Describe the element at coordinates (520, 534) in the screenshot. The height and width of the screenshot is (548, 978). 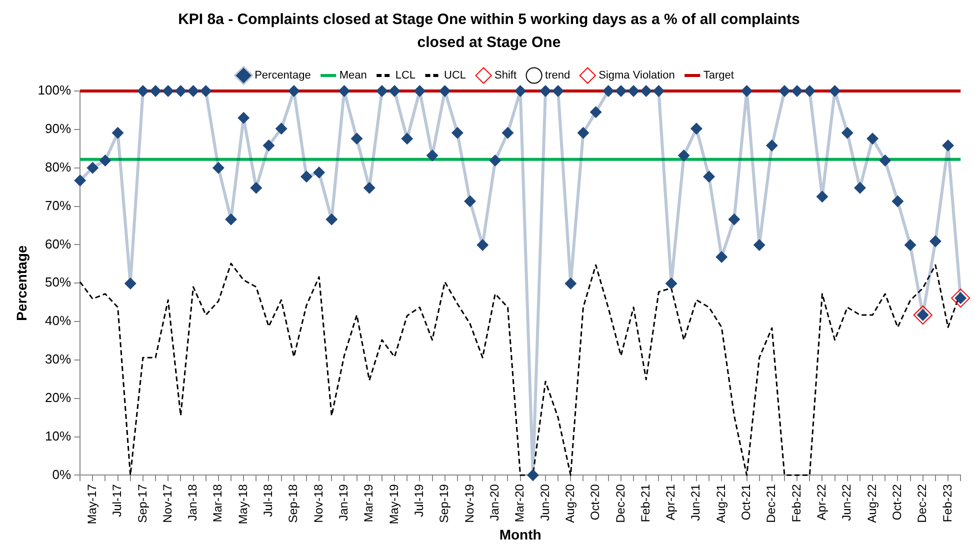
I see `x-axis-title: Month` at that location.